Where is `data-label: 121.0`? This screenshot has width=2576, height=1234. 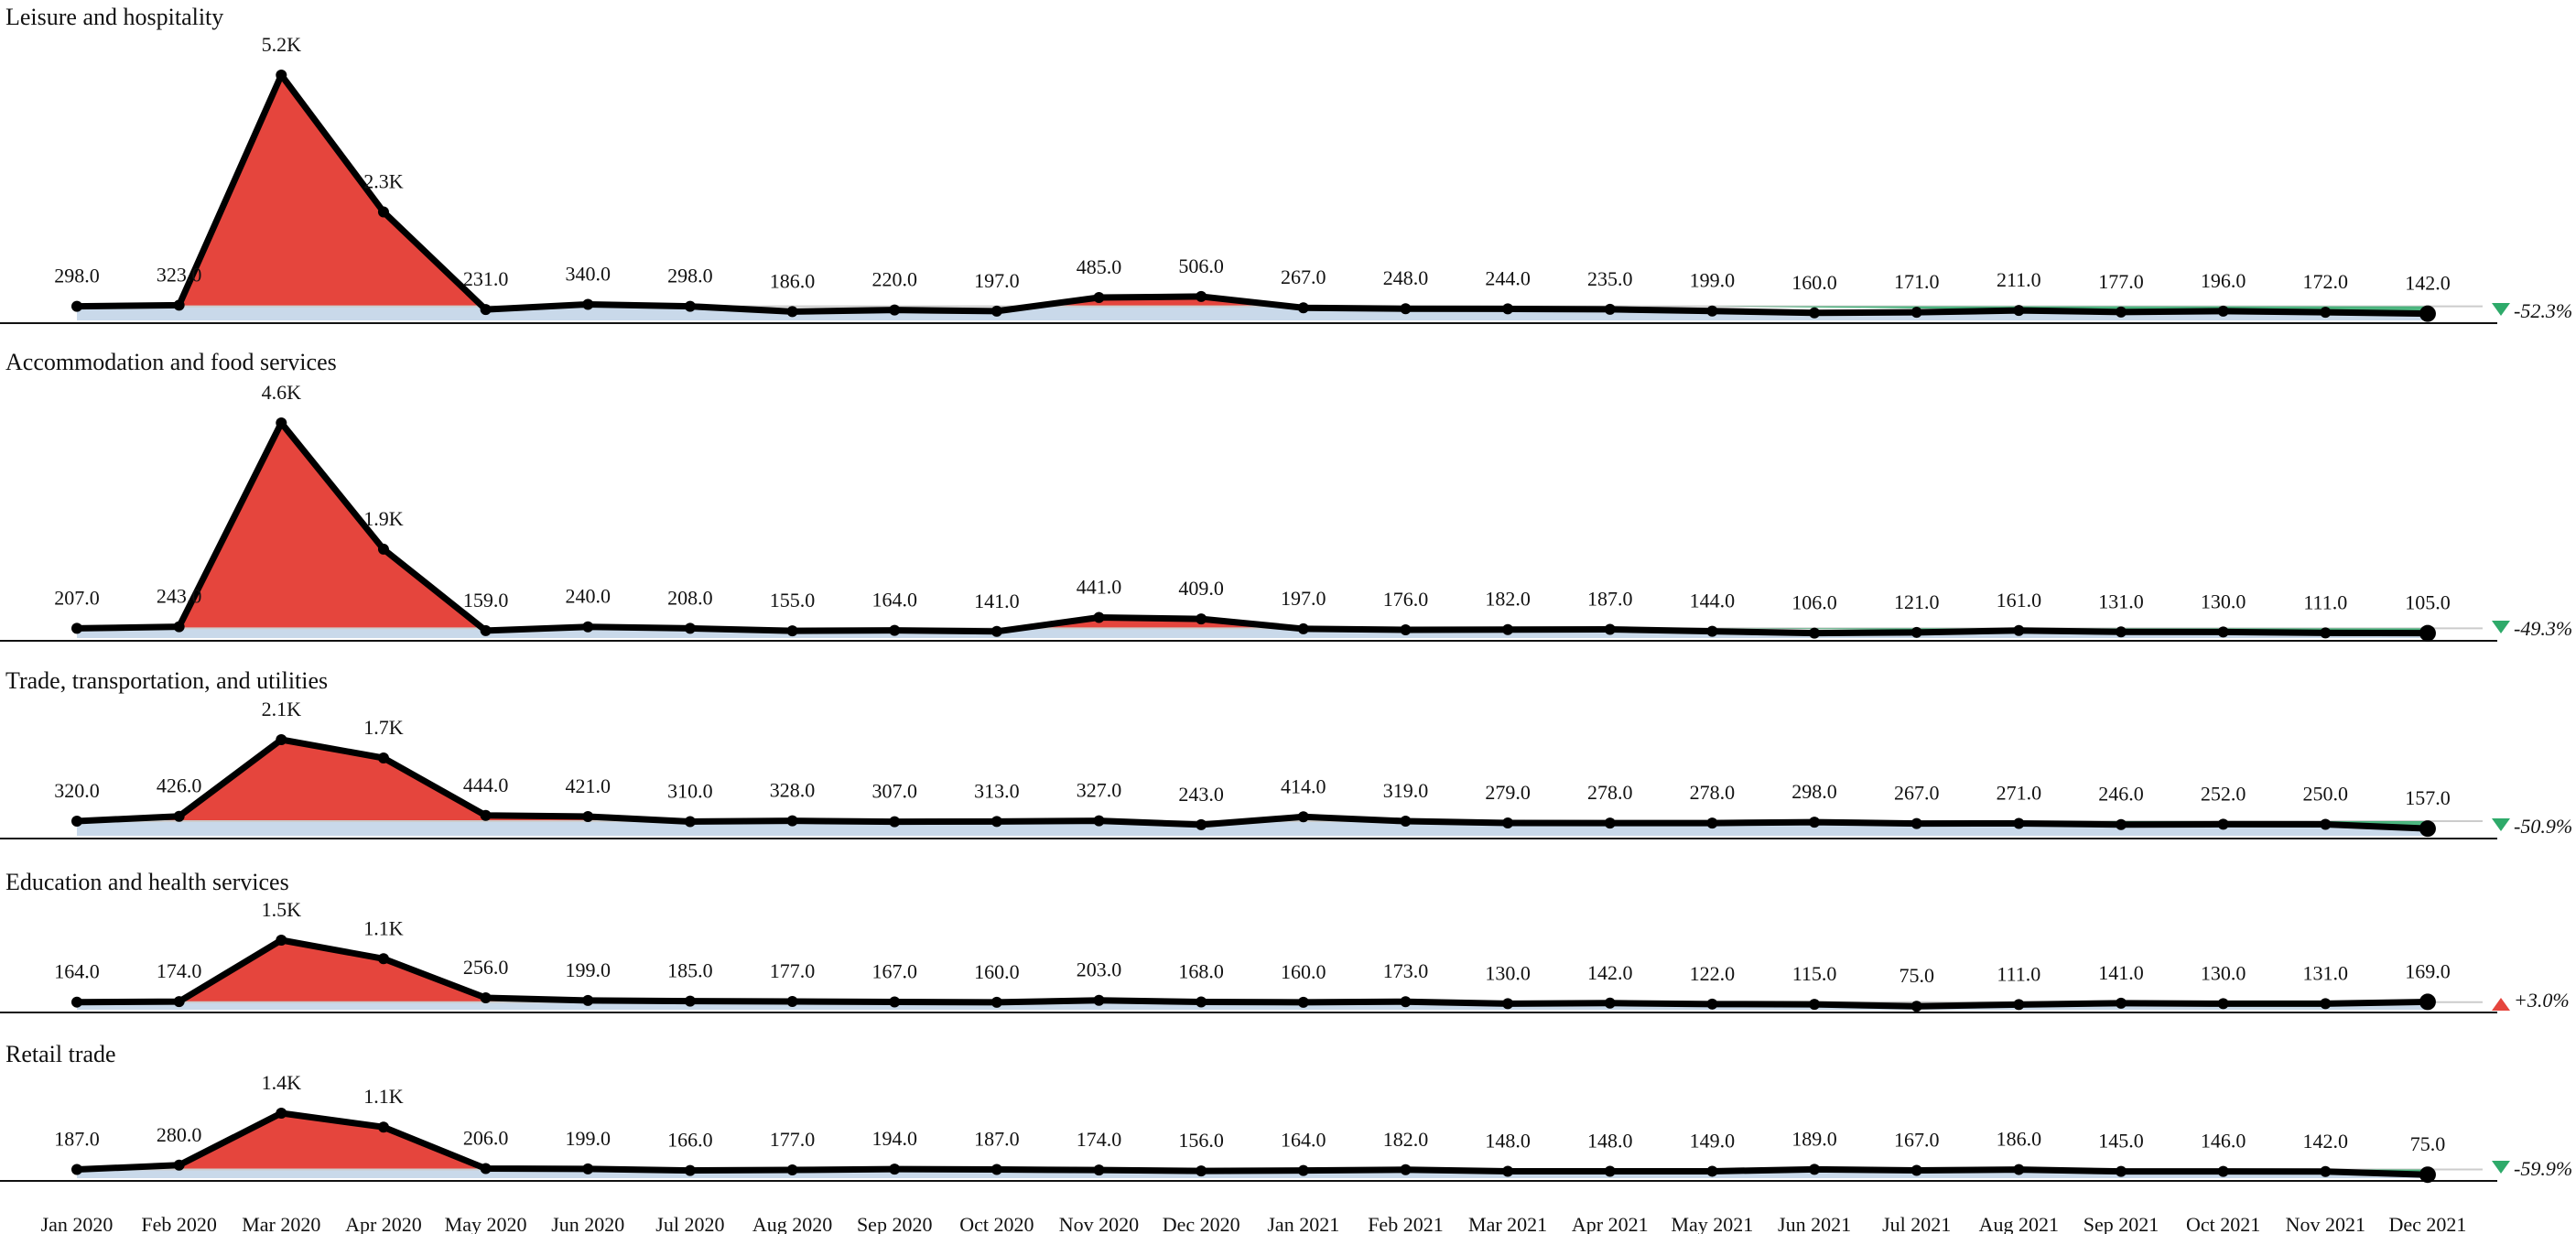 data-label: 121.0 is located at coordinates (1917, 601).